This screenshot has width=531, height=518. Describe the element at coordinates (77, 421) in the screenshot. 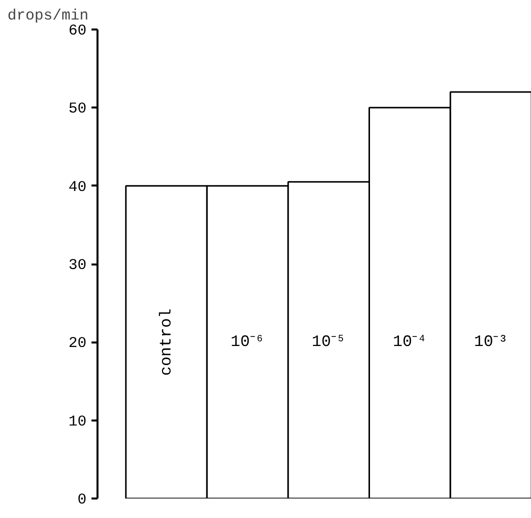

I see `y-tick-label: 10` at that location.